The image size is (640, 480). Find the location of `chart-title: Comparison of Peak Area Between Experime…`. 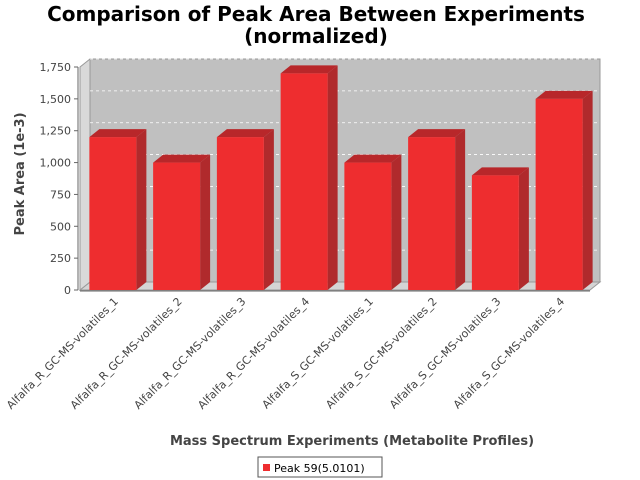

chart-title: Comparison of Peak Area Between Experime… is located at coordinates (316, 14).